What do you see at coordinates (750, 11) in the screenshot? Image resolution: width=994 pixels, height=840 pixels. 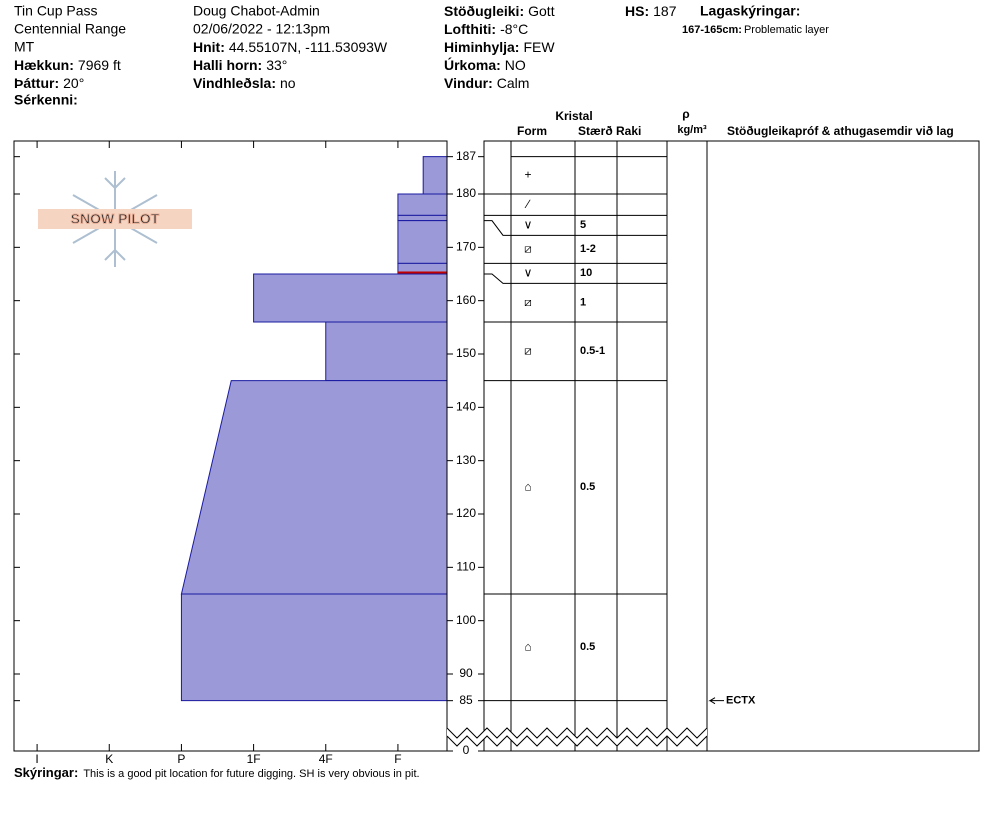 I see `layer-notes-title: Lagaskýringar:` at bounding box center [750, 11].